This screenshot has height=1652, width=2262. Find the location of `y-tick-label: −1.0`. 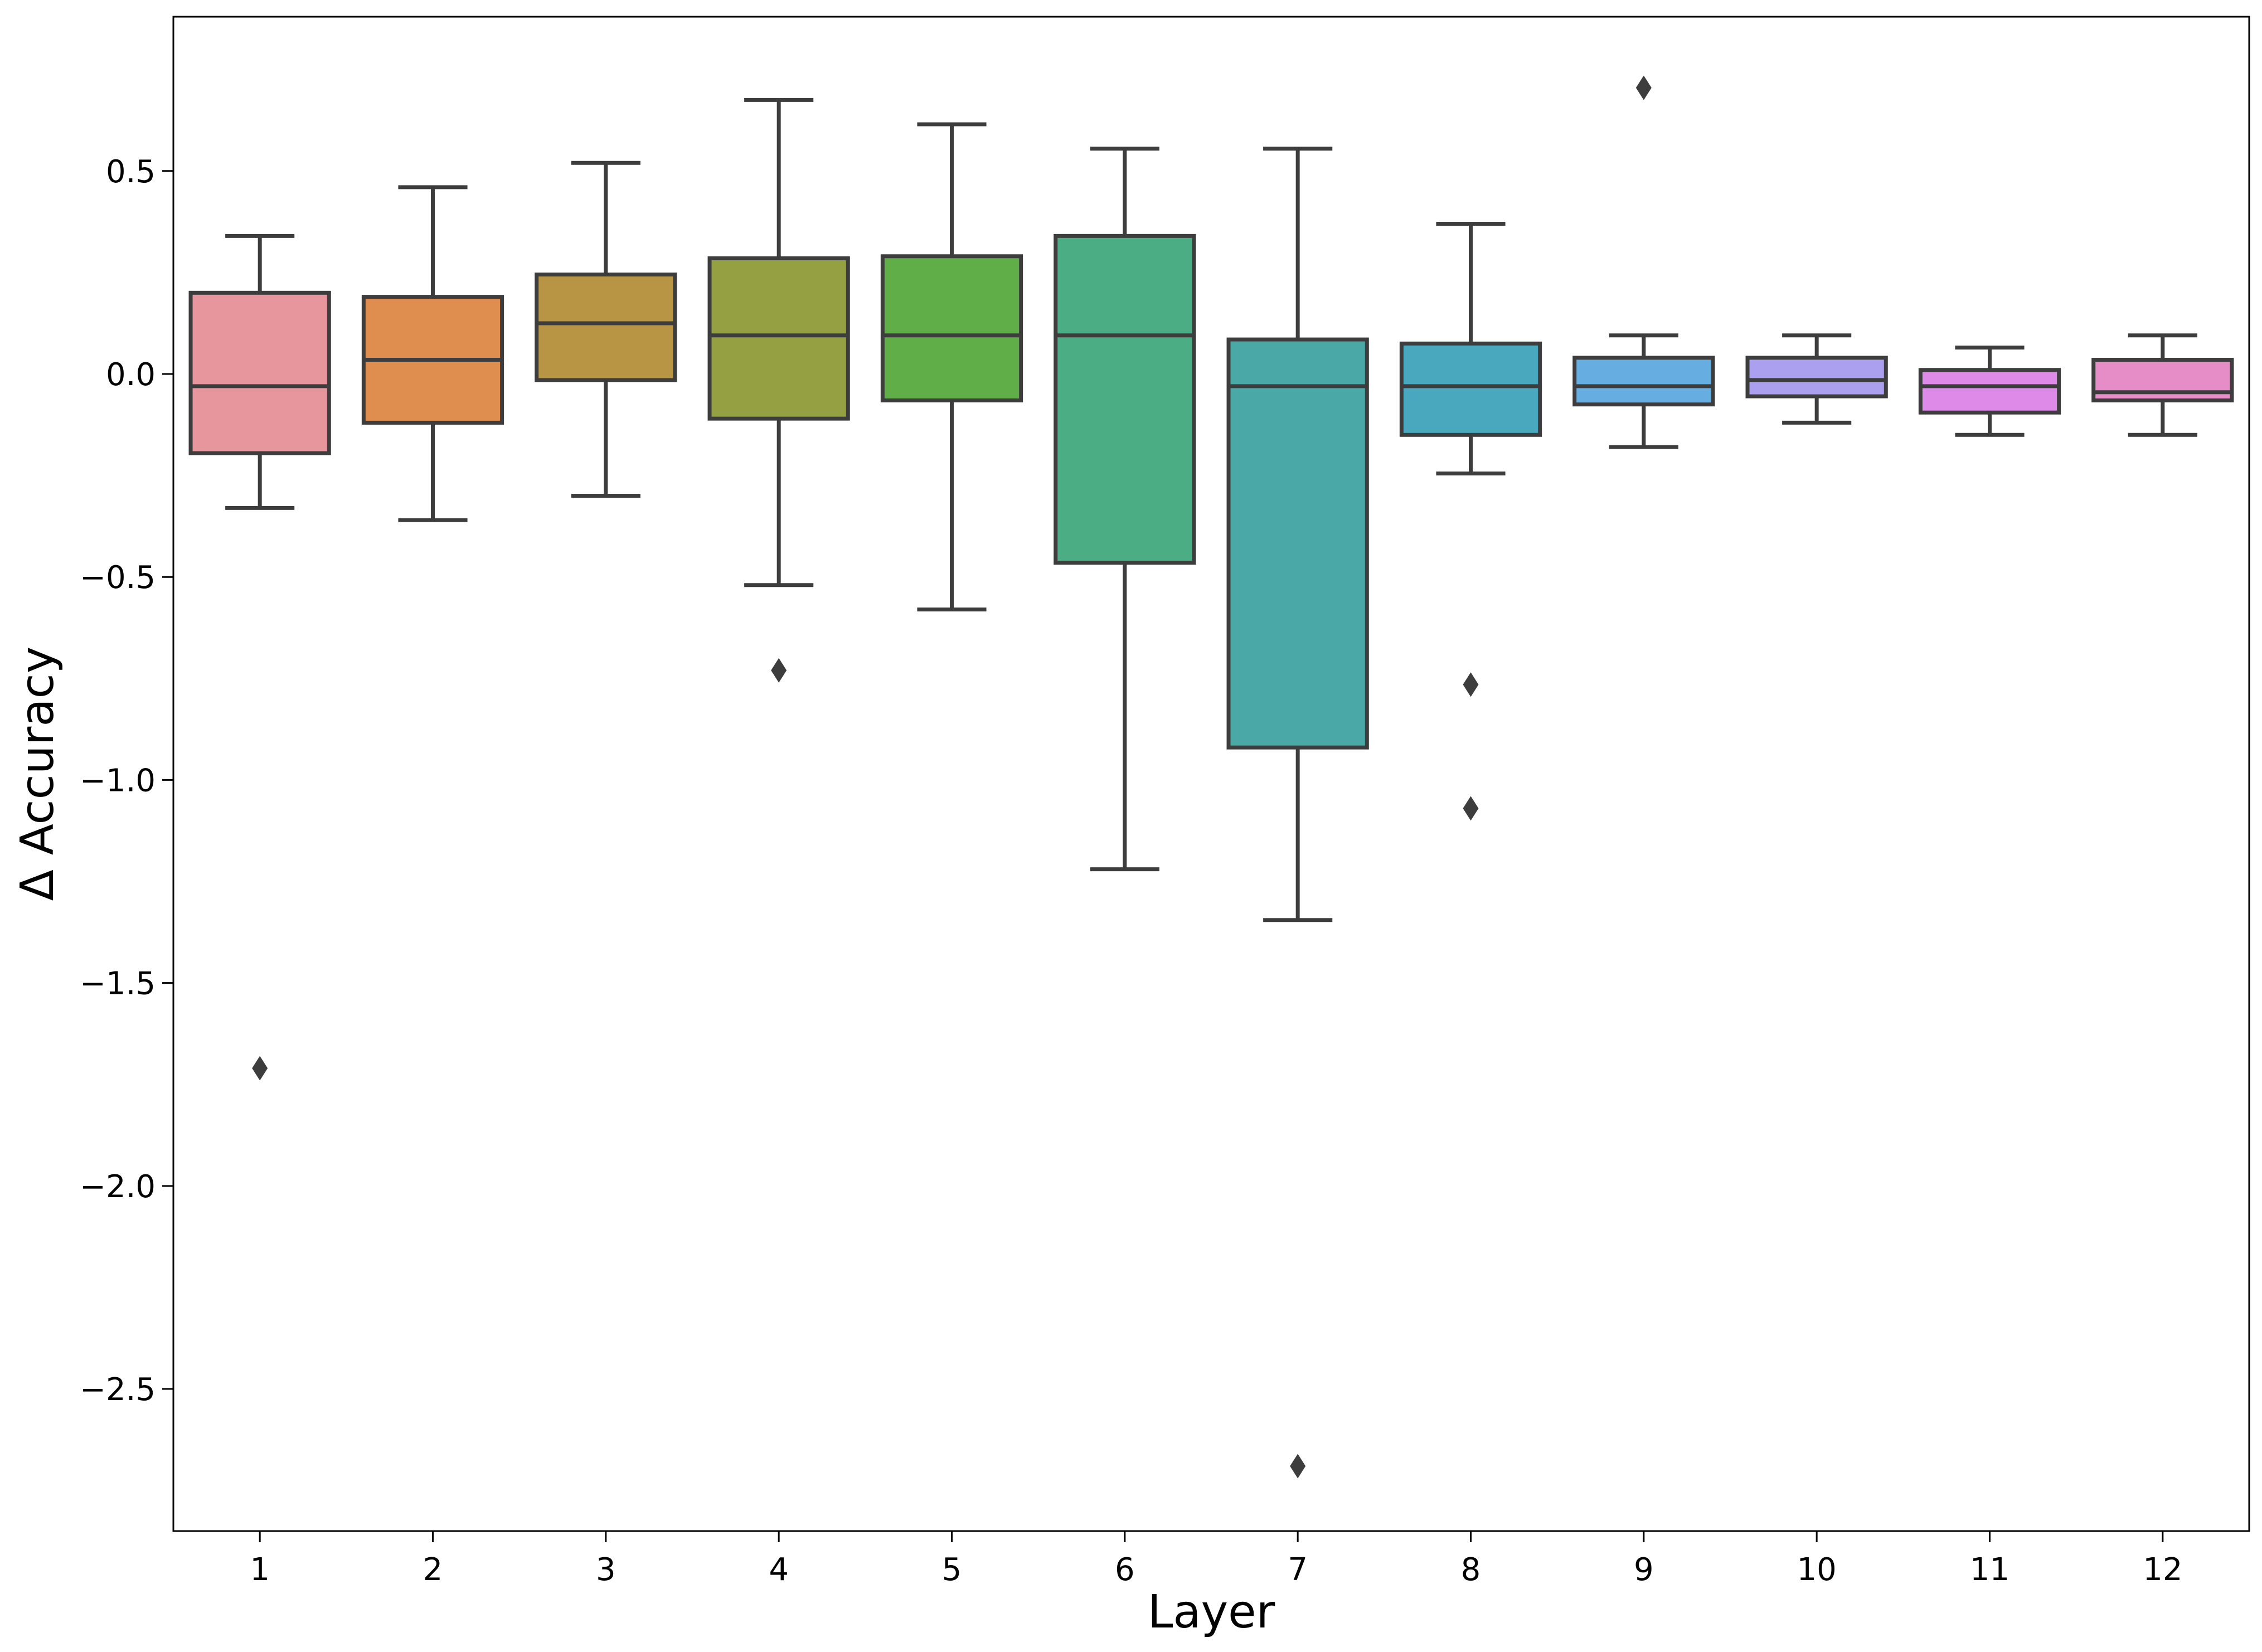

y-tick-label: −1.0 is located at coordinates (118, 781).